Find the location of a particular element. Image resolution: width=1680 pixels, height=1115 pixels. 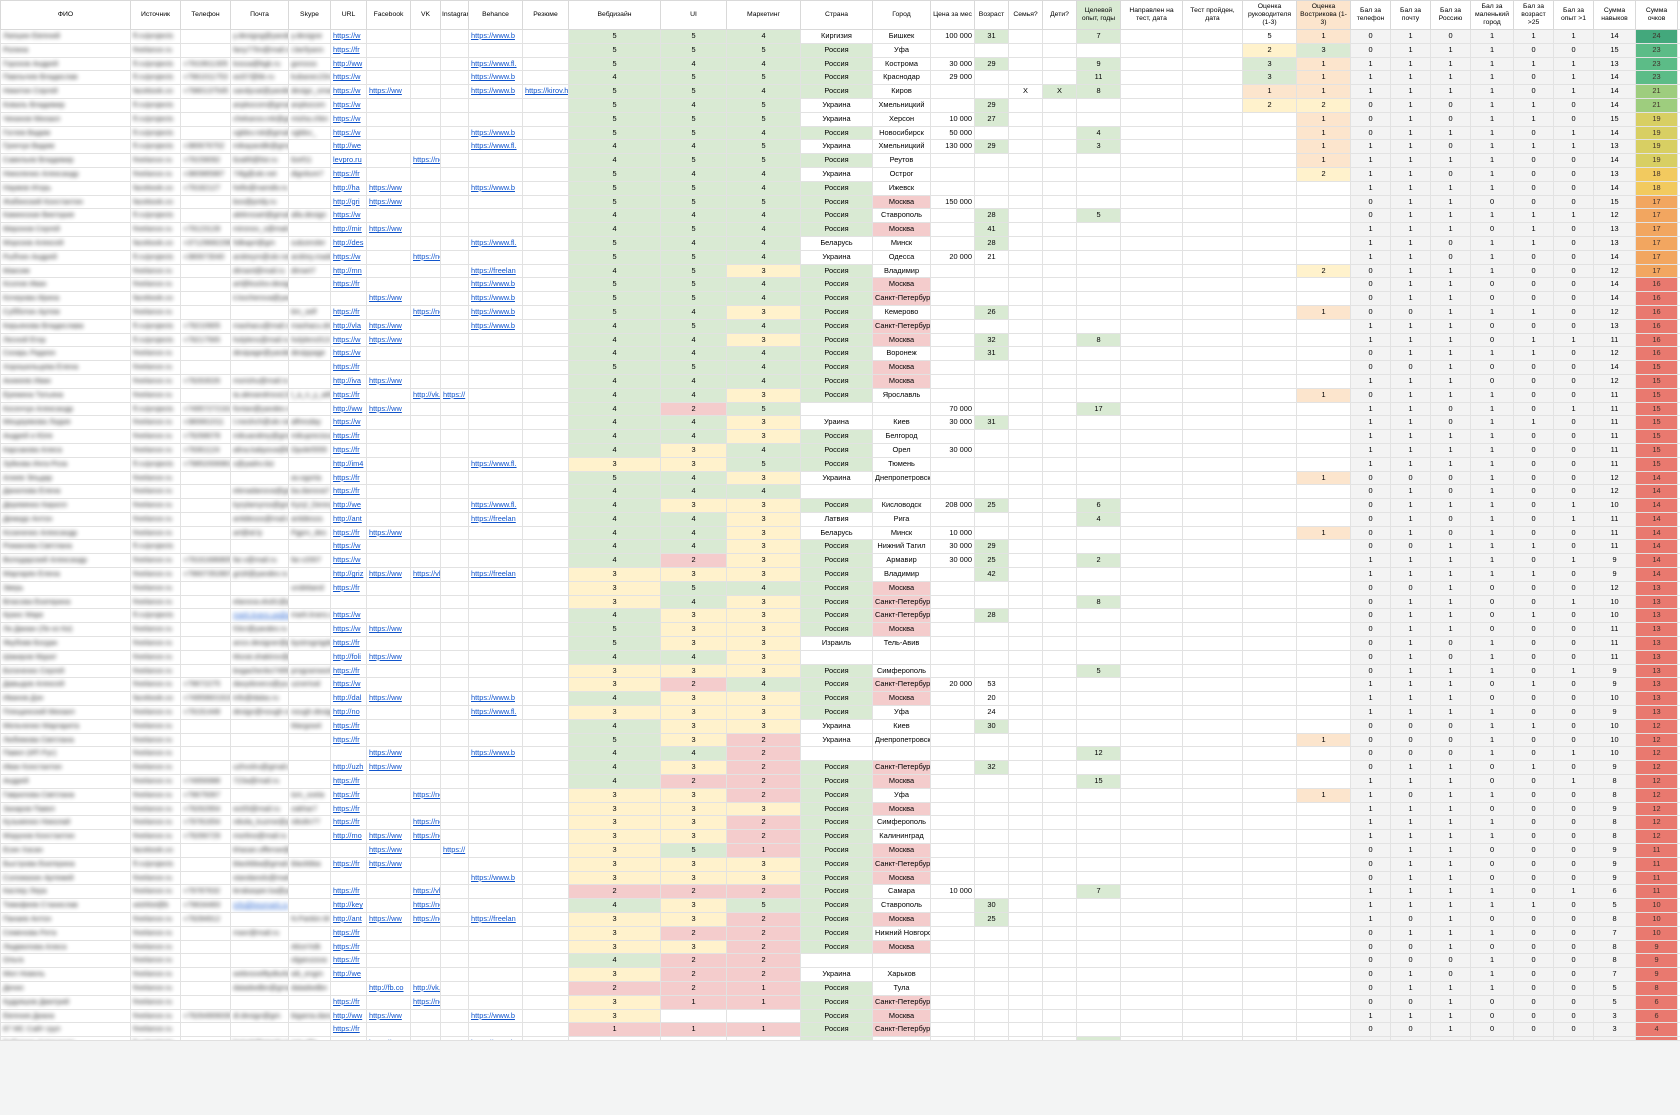

cell-points-sum: 23 is located at coordinates (1656, 78).